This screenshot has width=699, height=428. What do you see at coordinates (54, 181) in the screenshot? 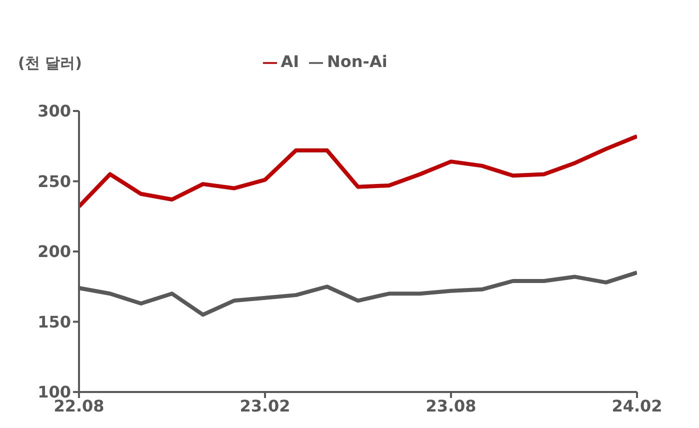
I see `y-tick-label: 250` at bounding box center [54, 181].